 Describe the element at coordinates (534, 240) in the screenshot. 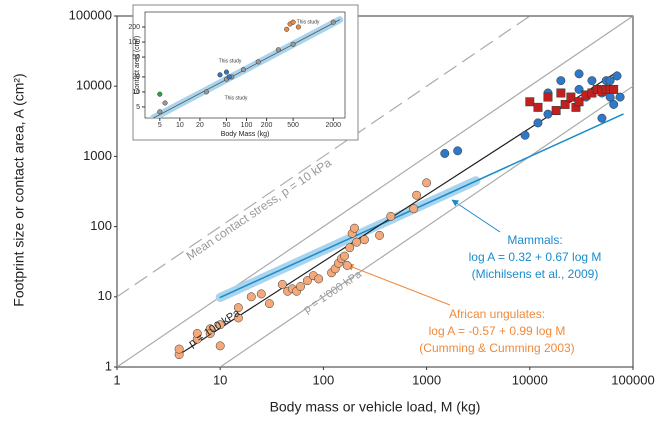

I see `annotation: Mammals:` at that location.